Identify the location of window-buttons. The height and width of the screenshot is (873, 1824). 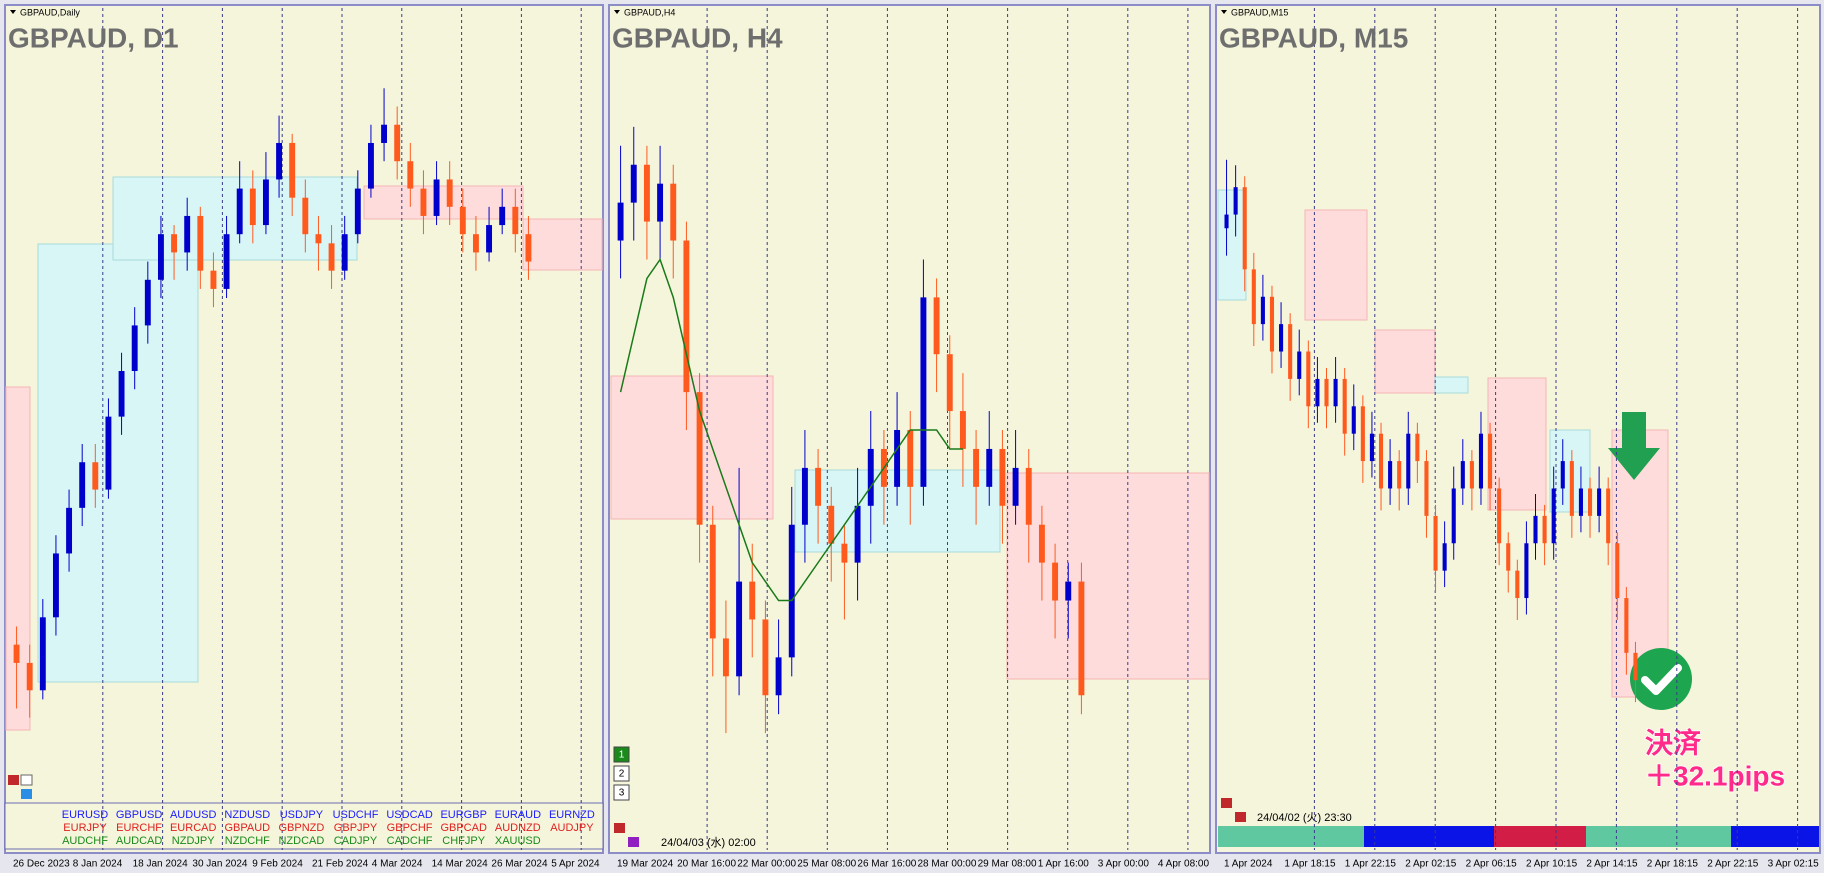
(627, 810).